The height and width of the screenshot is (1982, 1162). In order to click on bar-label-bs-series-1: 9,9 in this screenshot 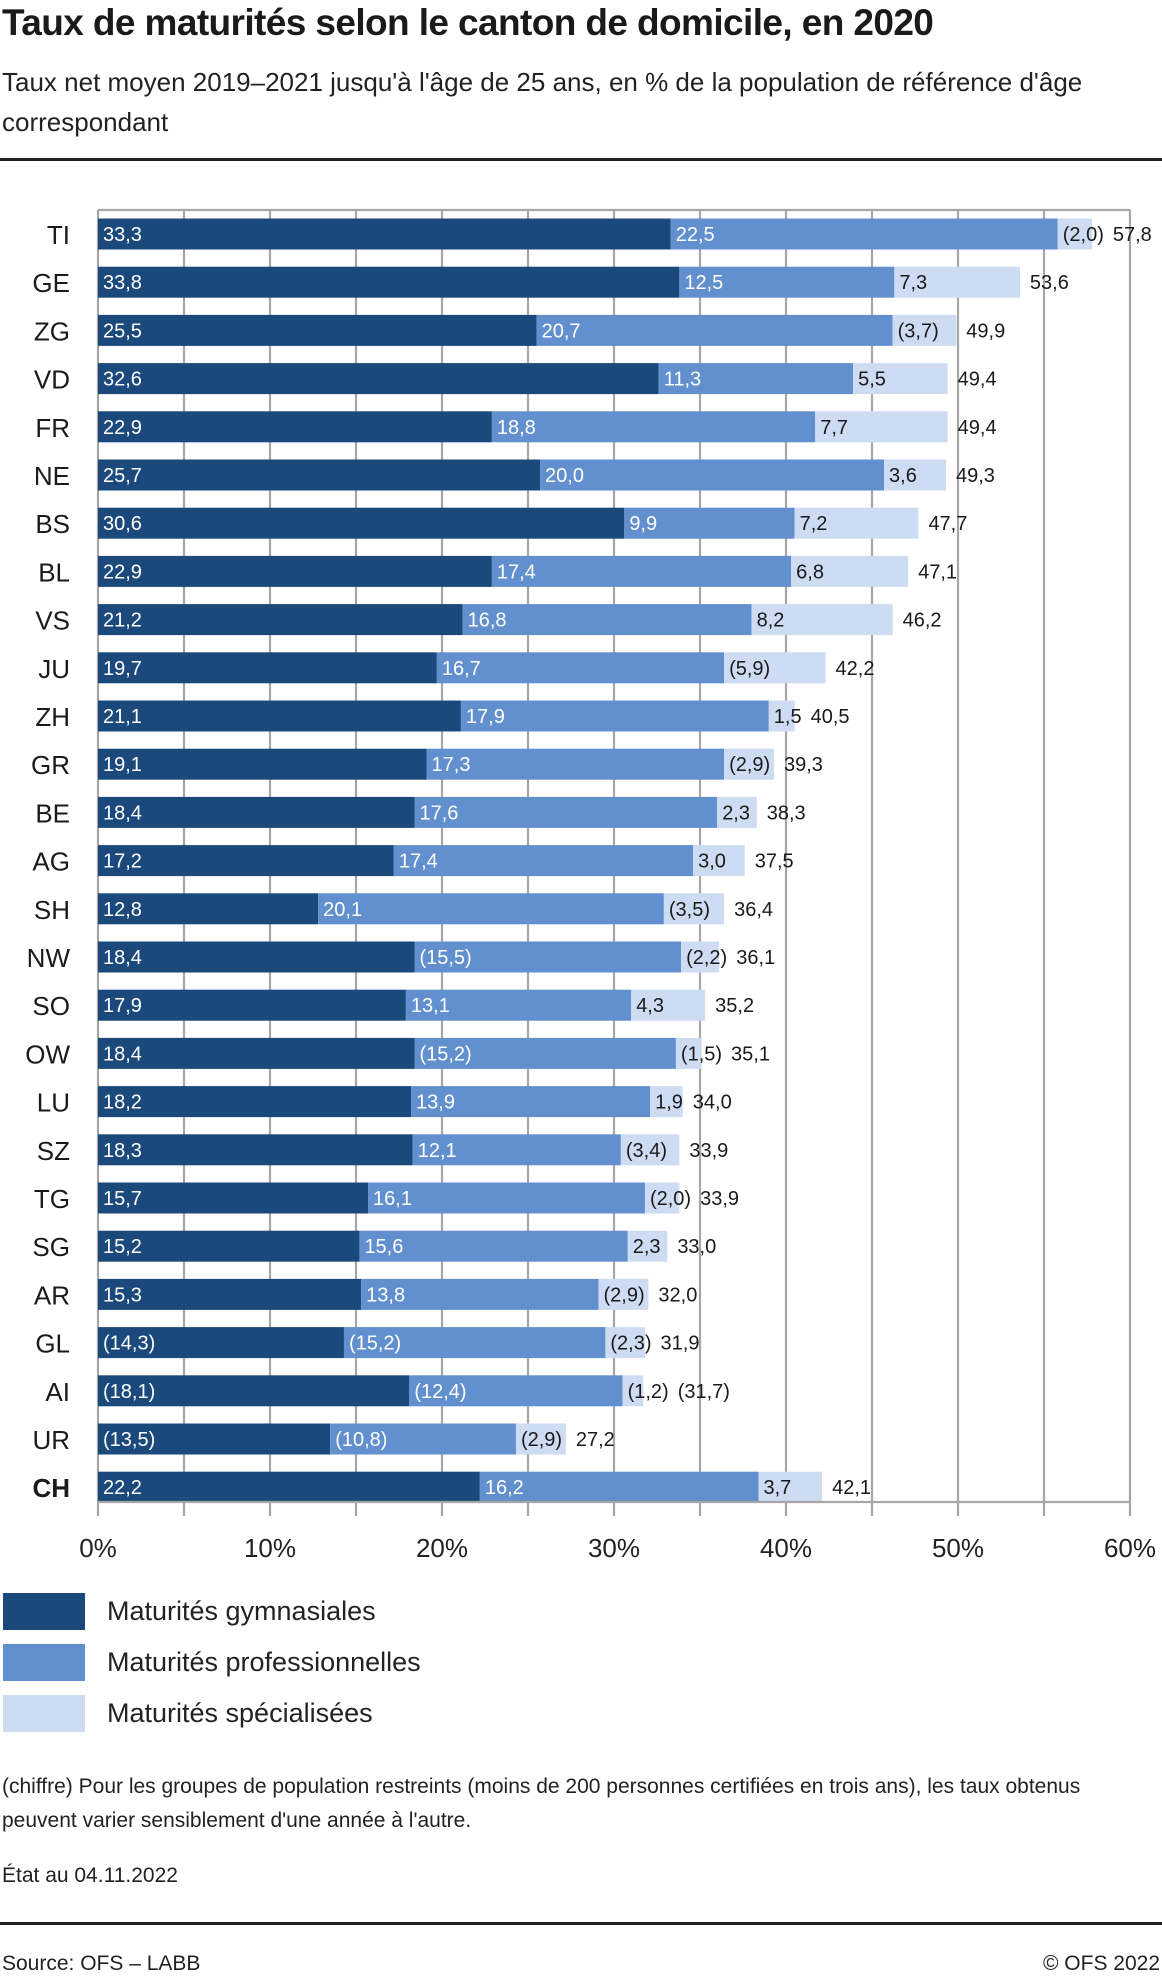, I will do `click(643, 524)`.